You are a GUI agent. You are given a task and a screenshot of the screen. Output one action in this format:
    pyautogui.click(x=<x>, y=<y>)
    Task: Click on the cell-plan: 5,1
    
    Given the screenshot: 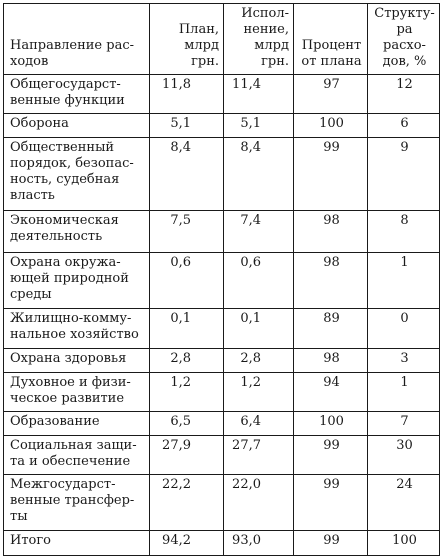 What is the action you would take?
    pyautogui.click(x=186, y=125)
    